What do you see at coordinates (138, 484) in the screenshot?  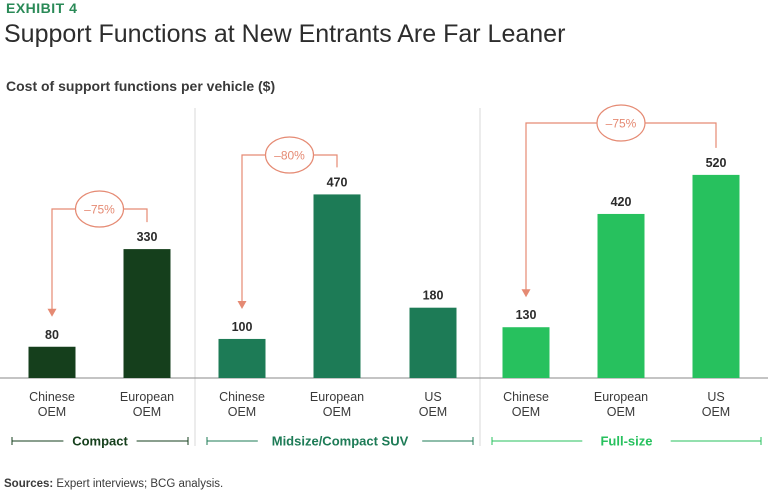 I see `sources-text: Expert interviews; BCG analysis.` at bounding box center [138, 484].